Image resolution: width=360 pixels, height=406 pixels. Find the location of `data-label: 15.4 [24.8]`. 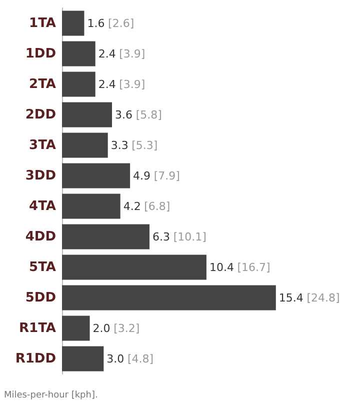

data-label: 15.4 [24.8] is located at coordinates (309, 297).